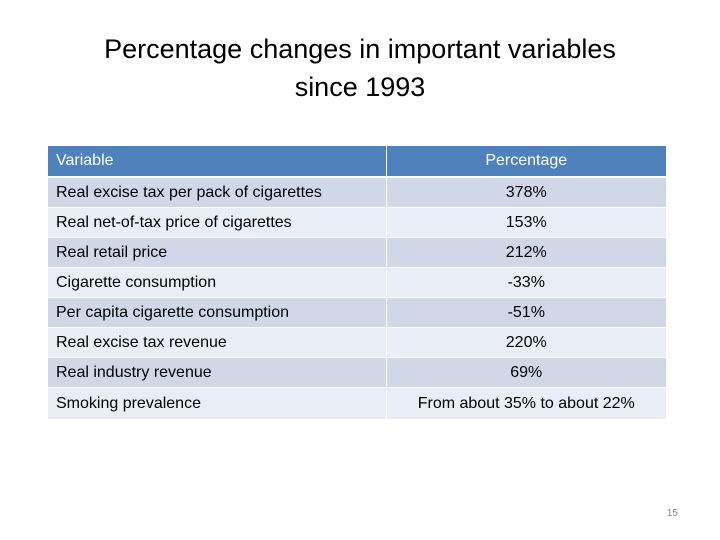  I want to click on row-variable: Per capita cigarette consumption, so click(217, 312).